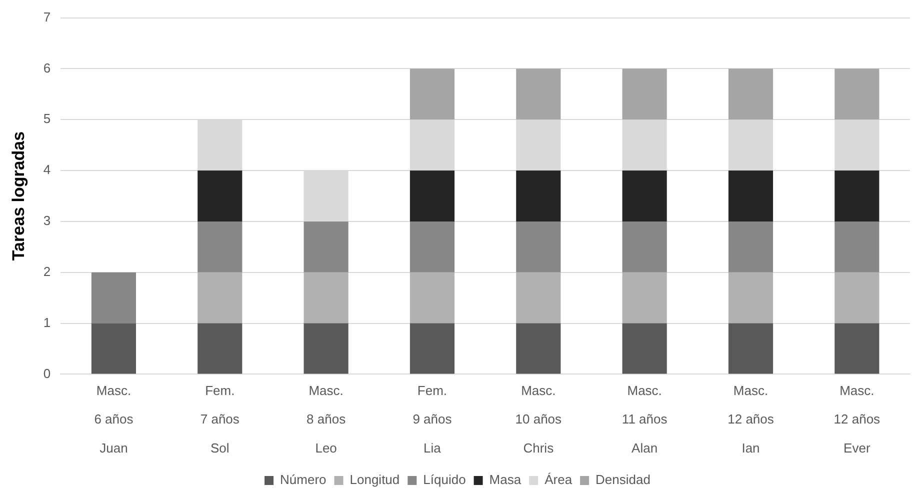 The width and height of the screenshot is (920, 497). What do you see at coordinates (47, 68) in the screenshot?
I see `y-tick-label: 6` at bounding box center [47, 68].